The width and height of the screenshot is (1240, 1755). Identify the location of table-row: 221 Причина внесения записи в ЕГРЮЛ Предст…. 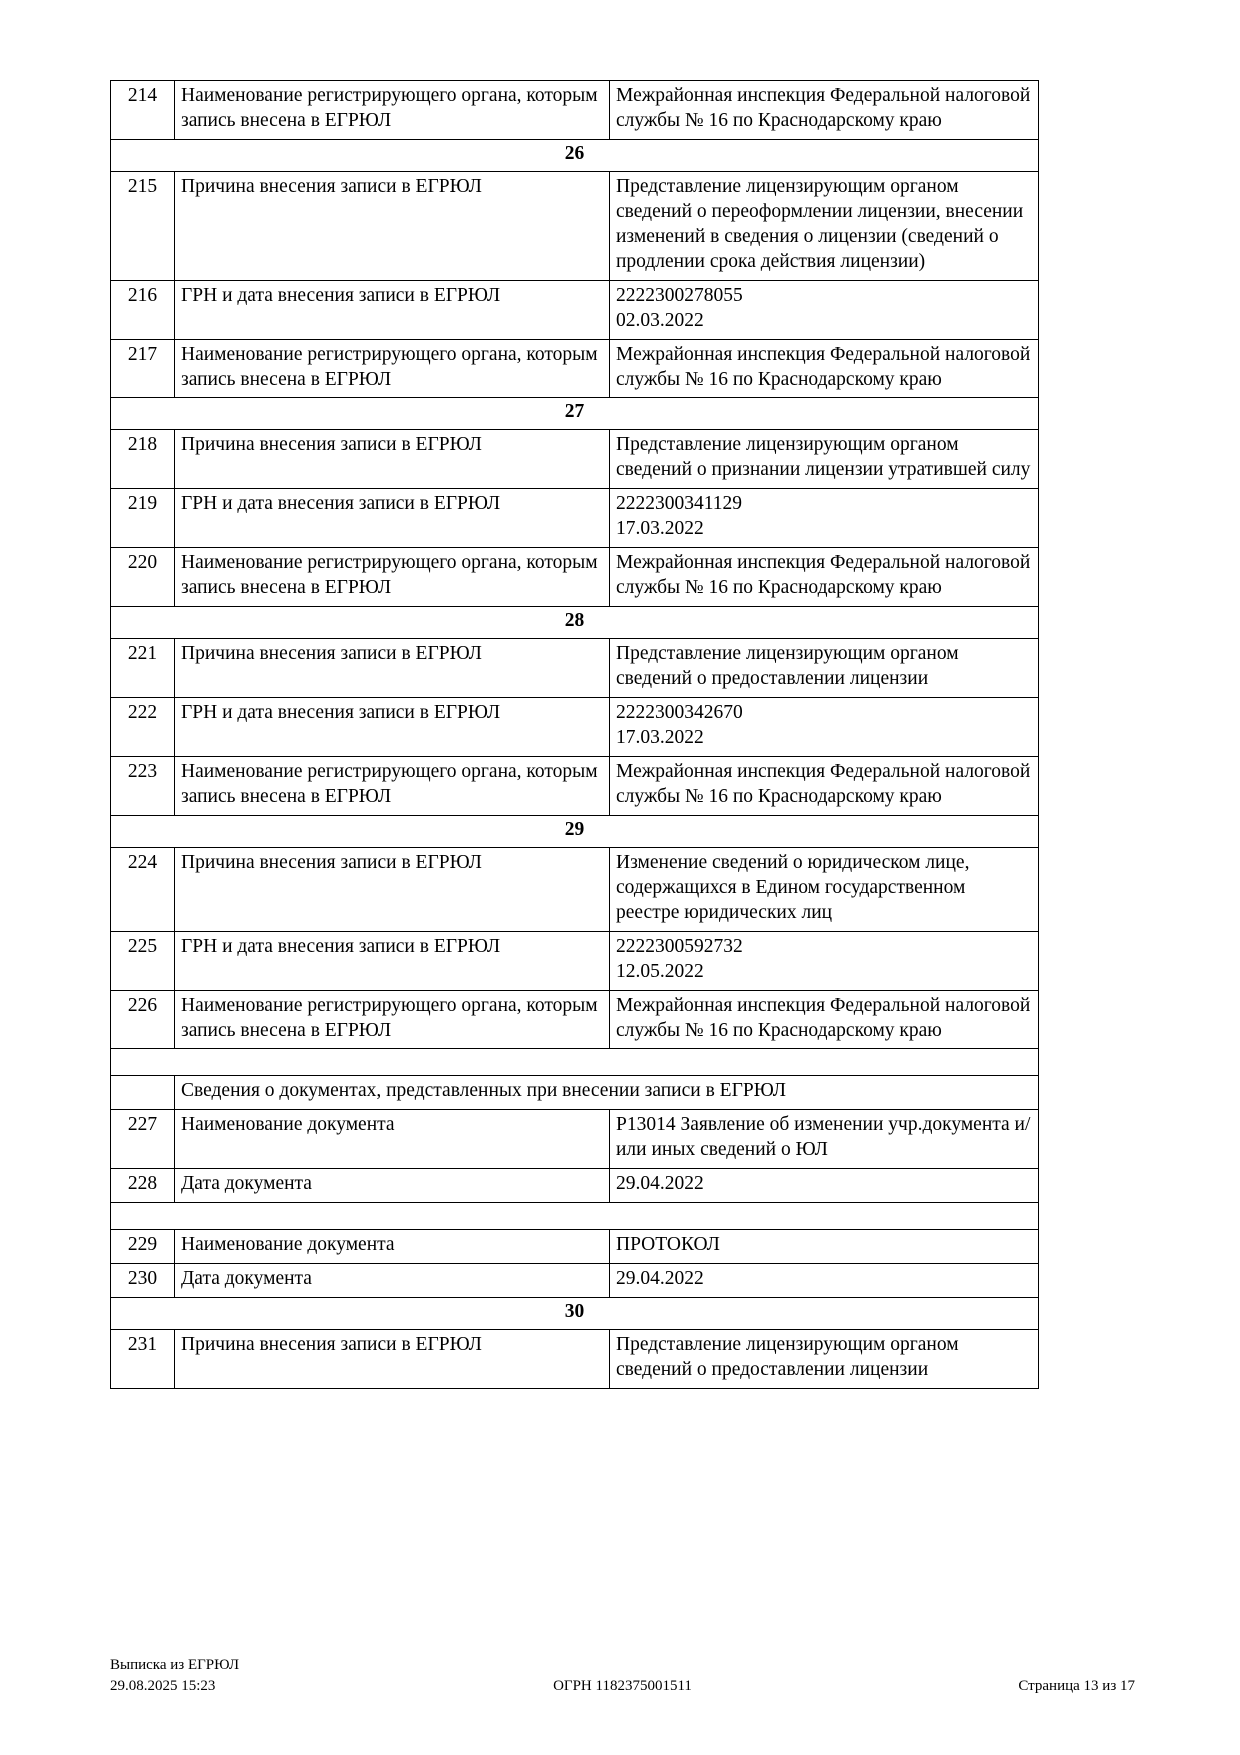
(574, 668).